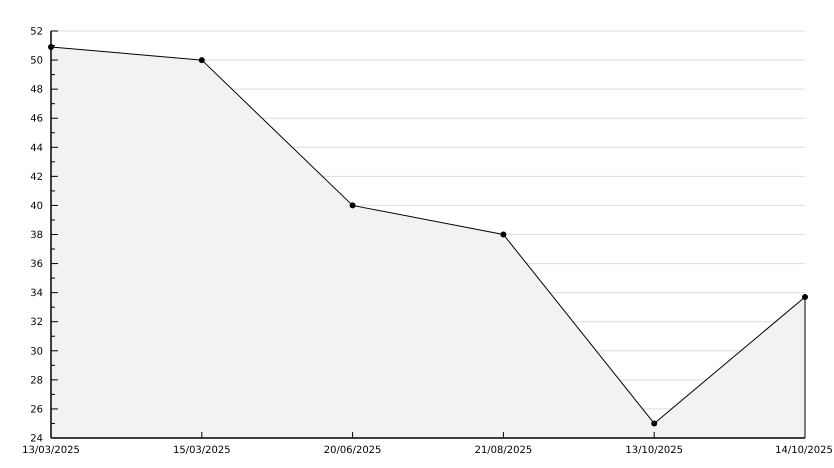  Describe the element at coordinates (36, 352) in the screenshot. I see `y-tick-label: 30` at that location.